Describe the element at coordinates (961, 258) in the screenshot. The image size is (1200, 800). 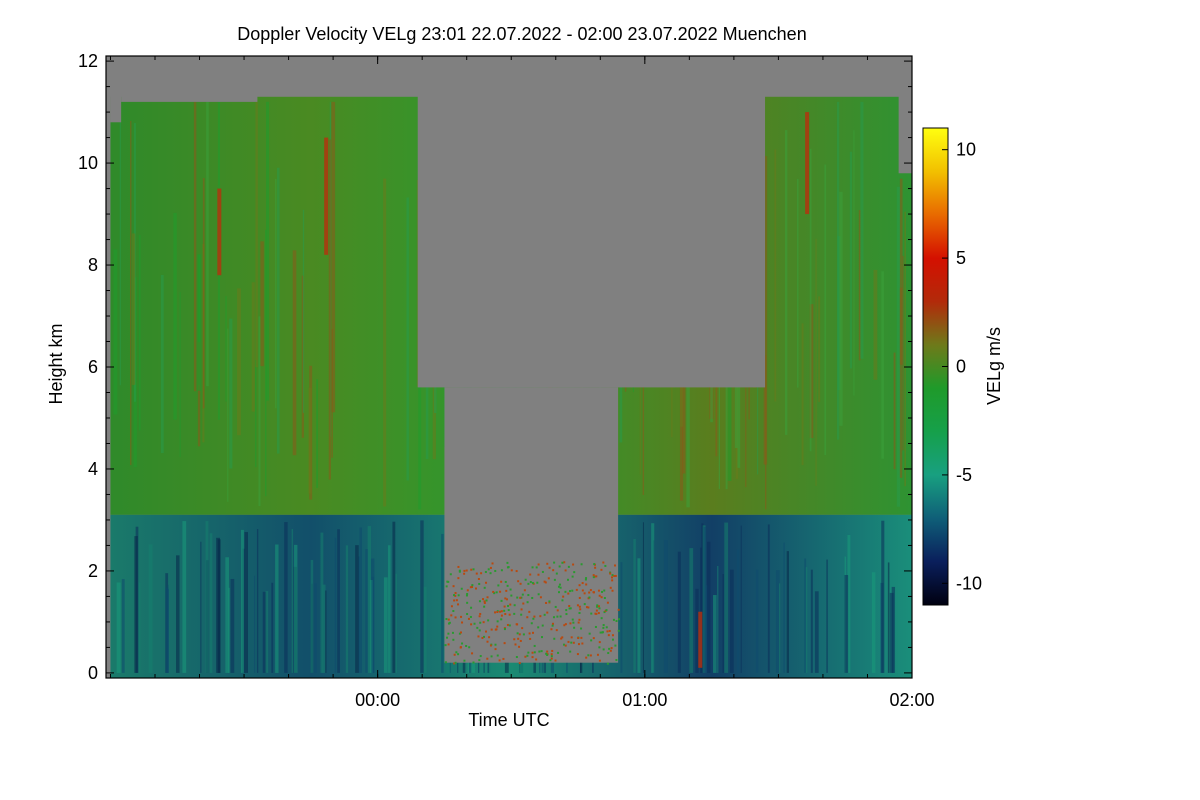
I see `colorbar-tick-label: 5` at that location.